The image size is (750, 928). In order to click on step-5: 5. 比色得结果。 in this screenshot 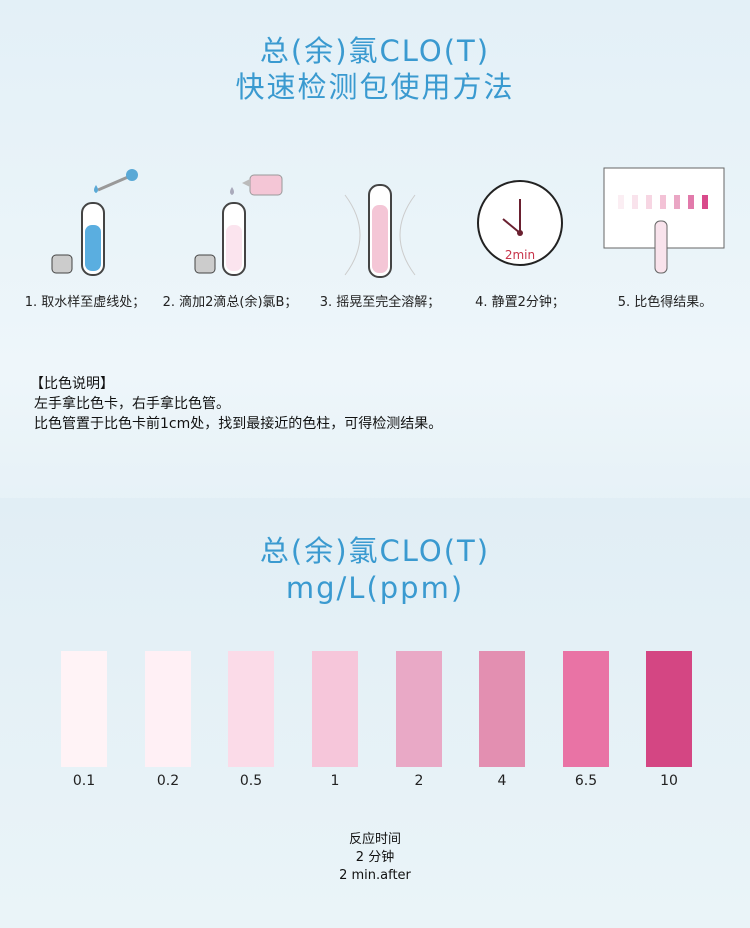, I will do `click(665, 240)`.